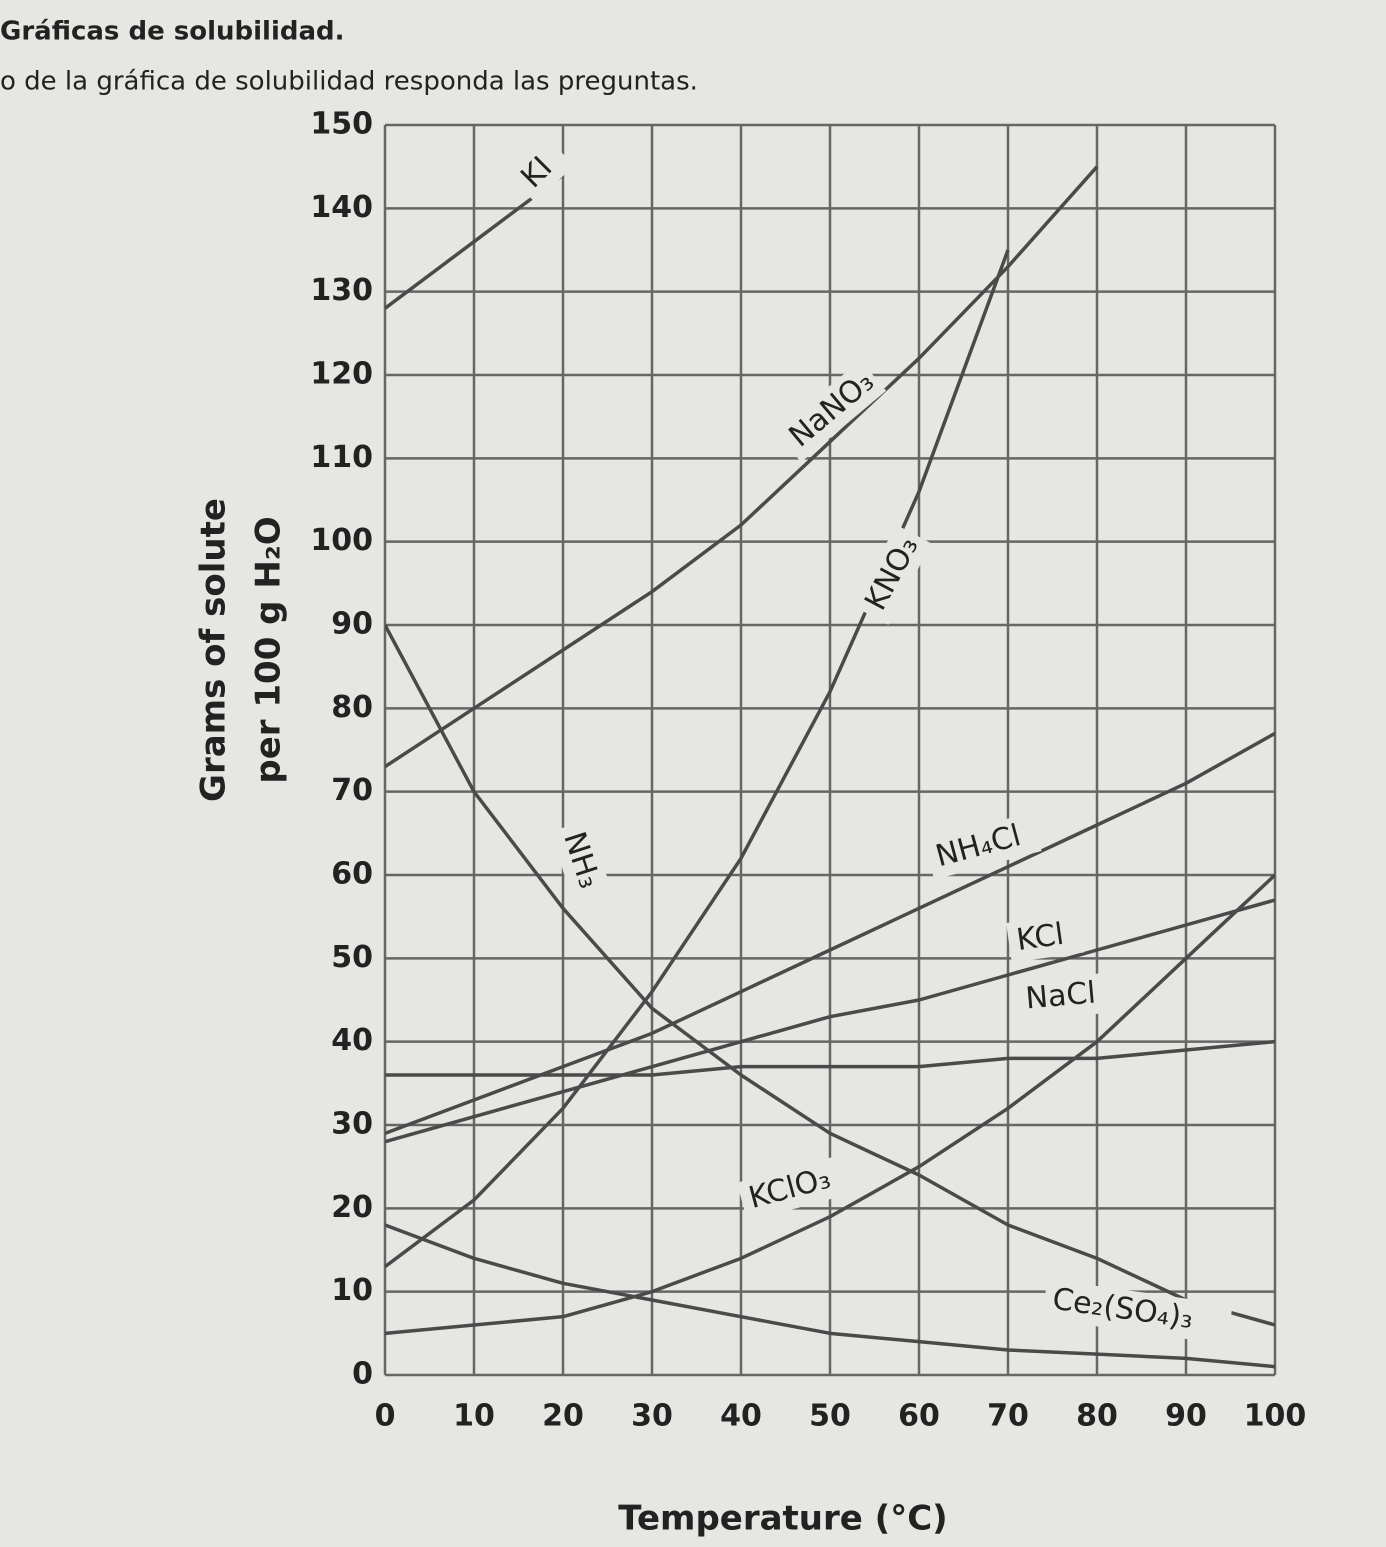 This screenshot has width=1386, height=1547. What do you see at coordinates (352, 874) in the screenshot?
I see `y-tick-label: 60` at bounding box center [352, 874].